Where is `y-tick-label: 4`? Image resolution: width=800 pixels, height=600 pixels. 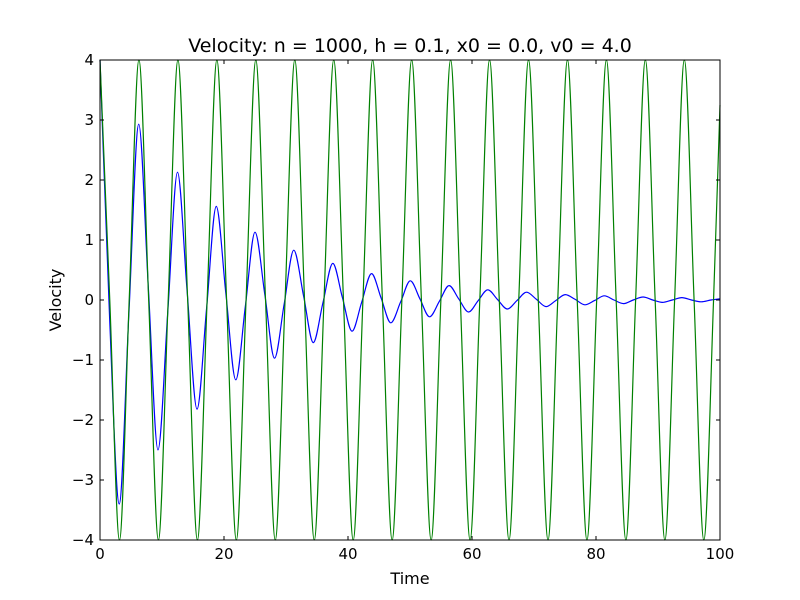
y-tick-label: 4 is located at coordinates (89, 60).